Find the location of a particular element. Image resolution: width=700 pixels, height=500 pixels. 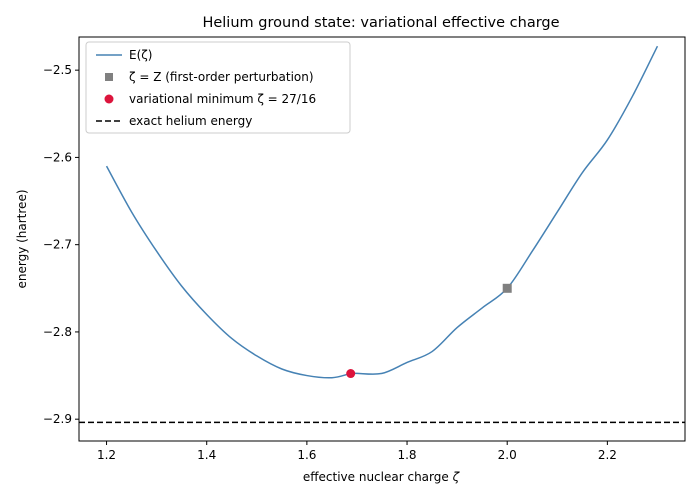

x-axis-title: effective nuclear charge ζ is located at coordinates (382, 477).